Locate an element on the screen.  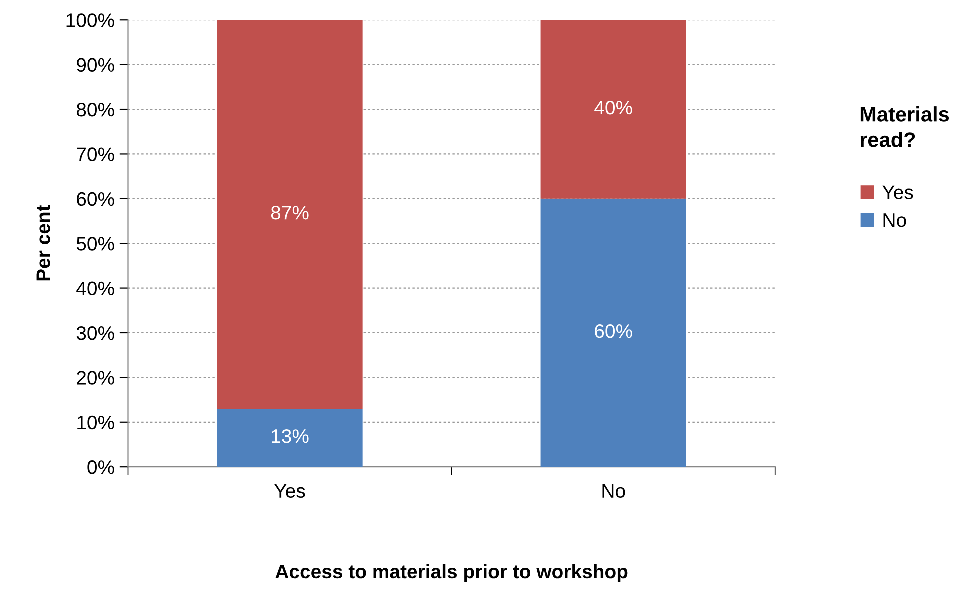
data-label: 60% is located at coordinates (613, 331).